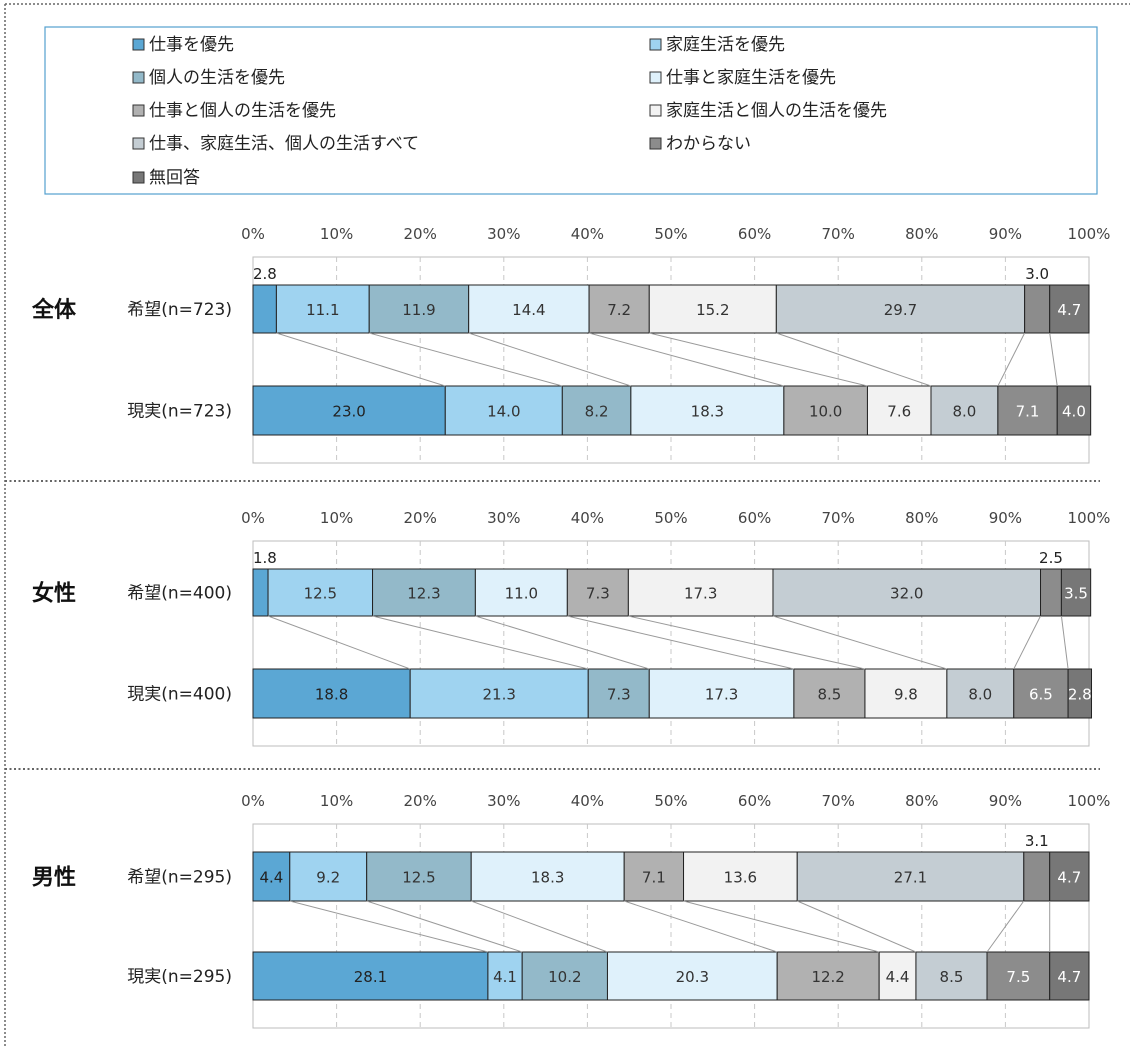 This screenshot has height=1048, width=1132. I want to click on row-label: 現実(n=400), so click(179, 695).